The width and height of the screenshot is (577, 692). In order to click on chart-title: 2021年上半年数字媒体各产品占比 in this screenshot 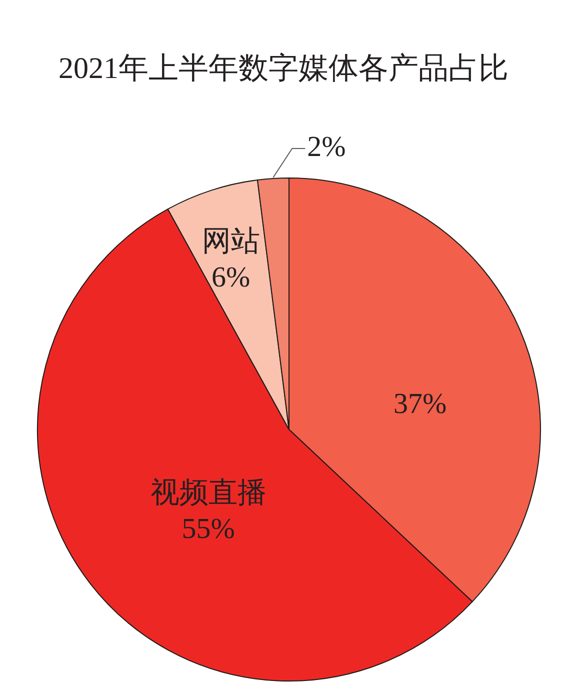, I will do `click(284, 69)`.